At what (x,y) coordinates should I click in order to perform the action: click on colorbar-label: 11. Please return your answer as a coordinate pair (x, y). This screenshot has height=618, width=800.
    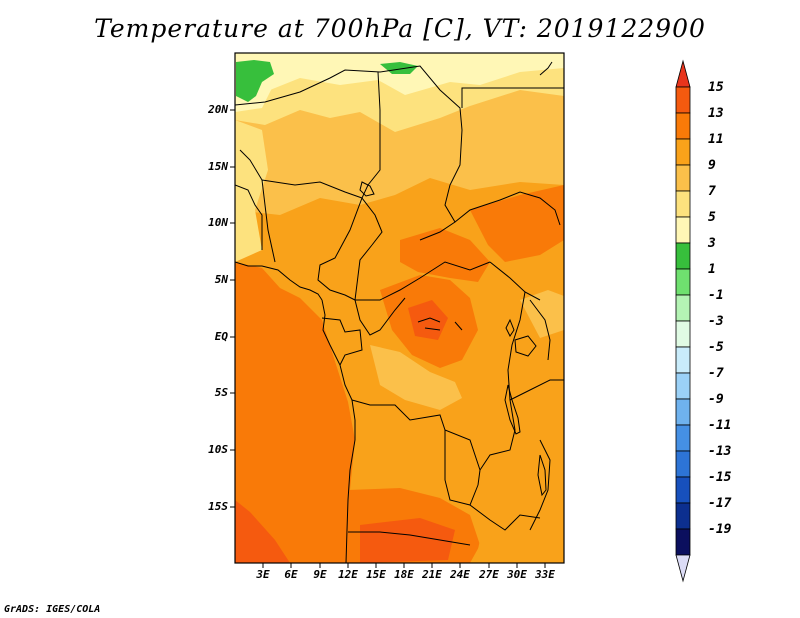
    Looking at the image, I should click on (716, 139).